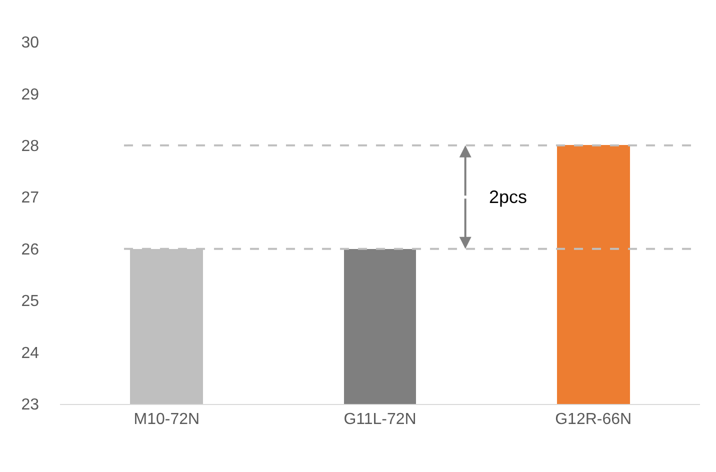 The width and height of the screenshot is (716, 472). Describe the element at coordinates (593, 419) in the screenshot. I see `x-tick-label: G12R-66N` at that location.